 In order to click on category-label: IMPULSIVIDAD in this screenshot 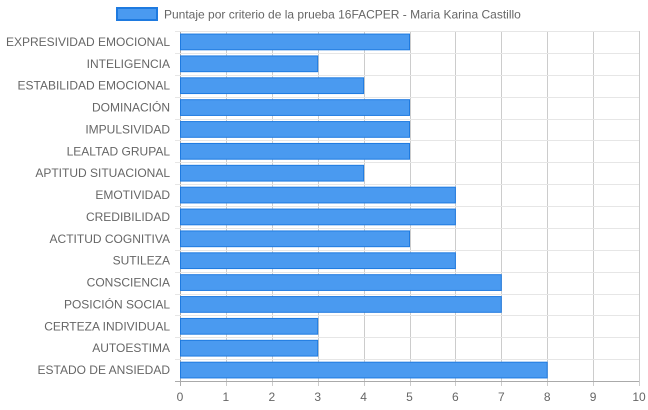, I will do `click(127, 129)`.